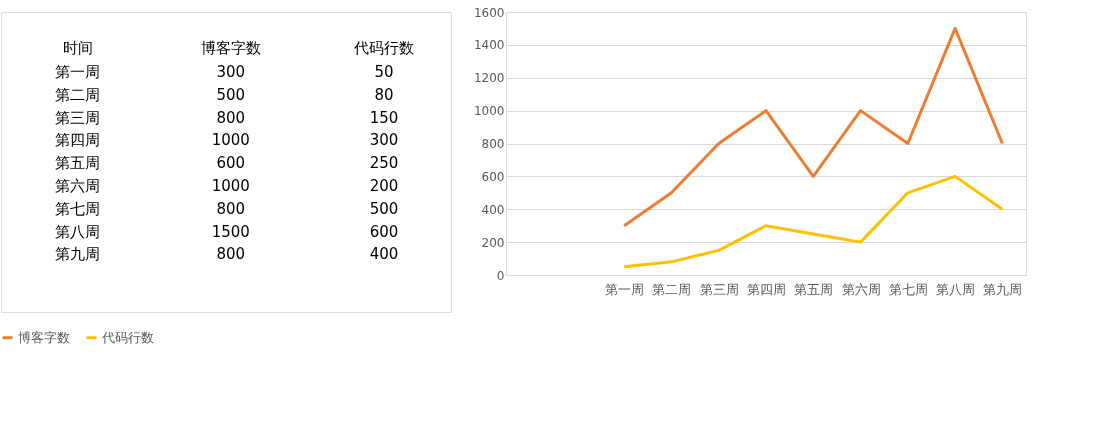 This screenshot has width=1113, height=427. What do you see at coordinates (78, 231) in the screenshot?
I see `category-label: 第八周` at bounding box center [78, 231].